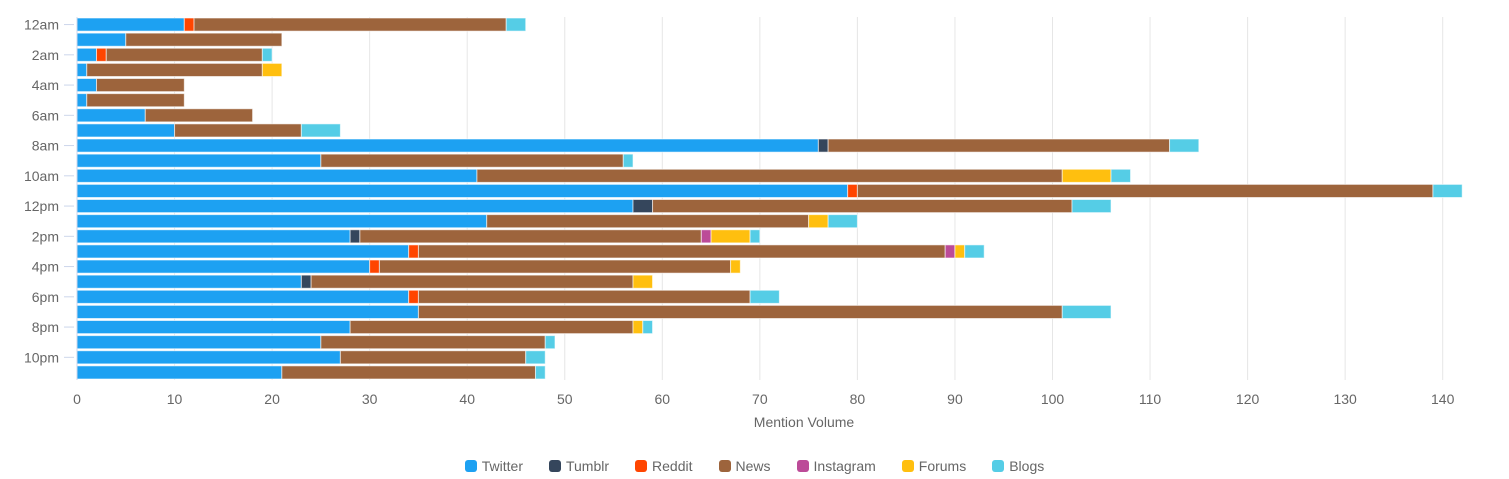 This screenshot has width=1509, height=479. Describe the element at coordinates (1184, 145) in the screenshot. I see `bar-blogs-8am` at that location.